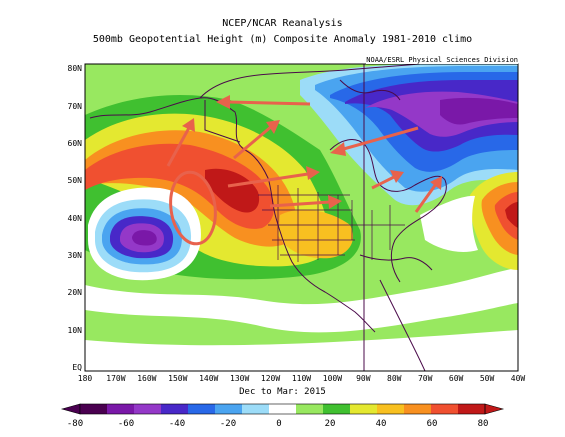  I want to click on arrow-east-up, so click(426, 198).